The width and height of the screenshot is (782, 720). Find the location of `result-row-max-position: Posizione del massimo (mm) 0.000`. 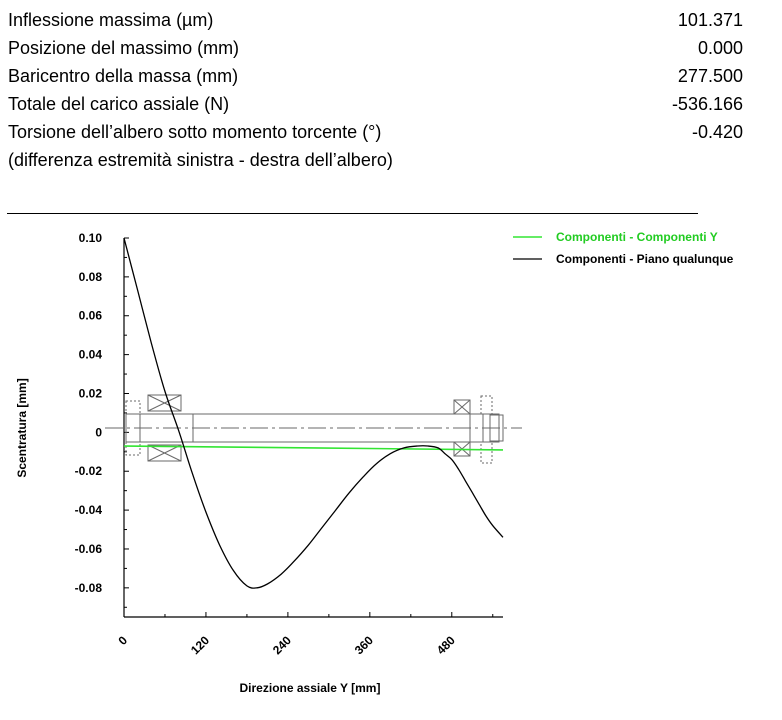

result-row-max-position: Posizione del massimo (mm) 0.000 is located at coordinates (375, 48).